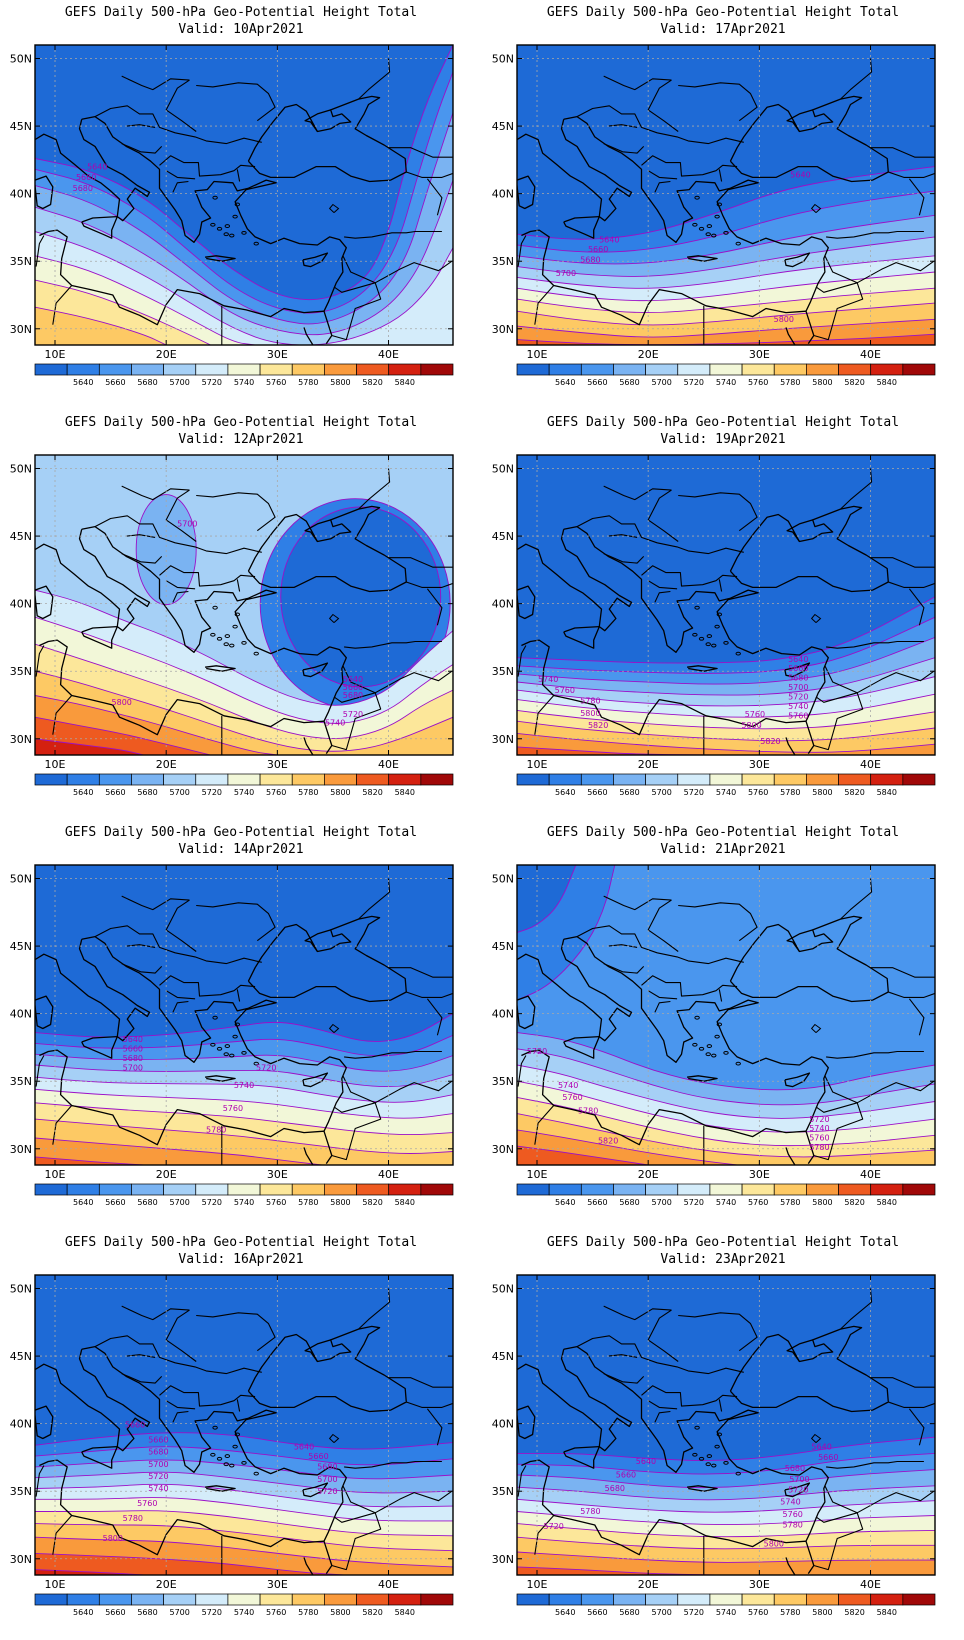  What do you see at coordinates (590, 701) in the screenshot?
I see `contour-label: 5780` at bounding box center [590, 701].